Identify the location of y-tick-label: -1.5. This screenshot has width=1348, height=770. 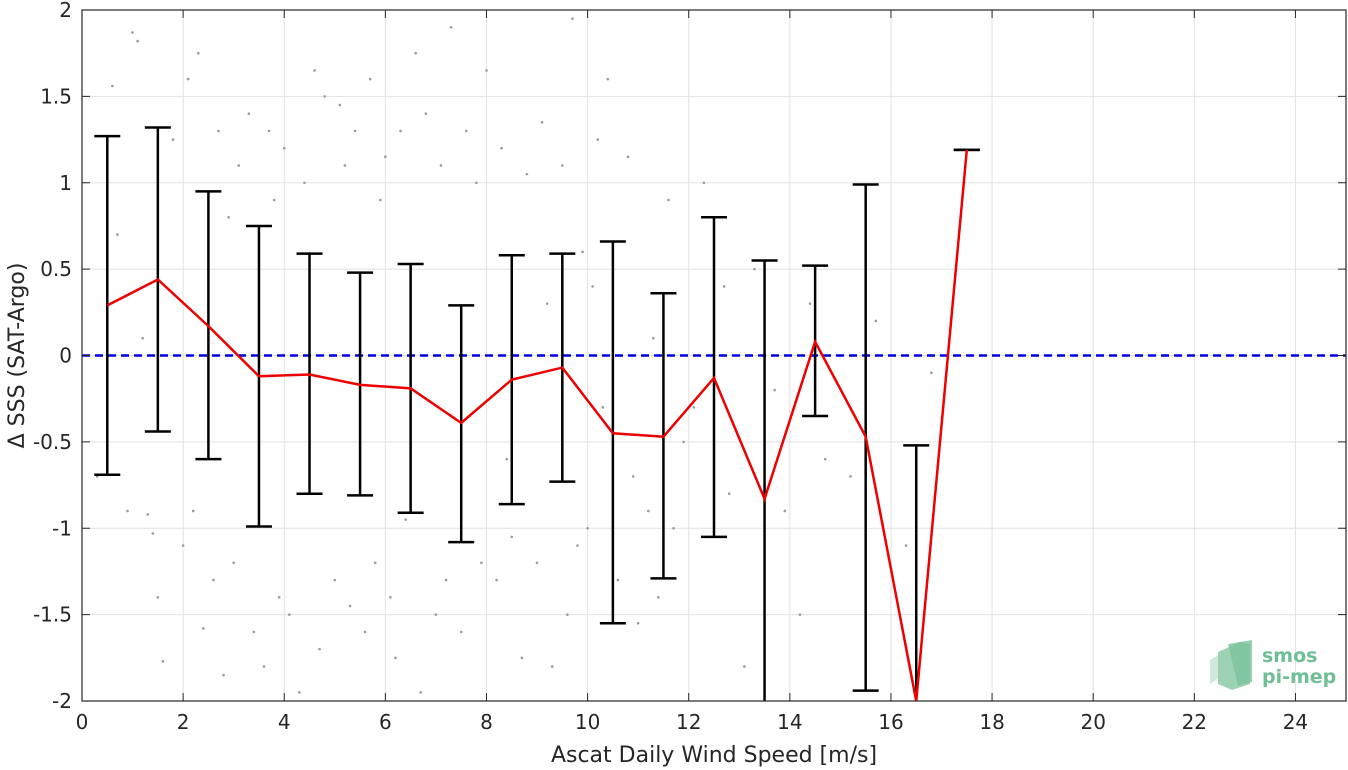
(52, 615).